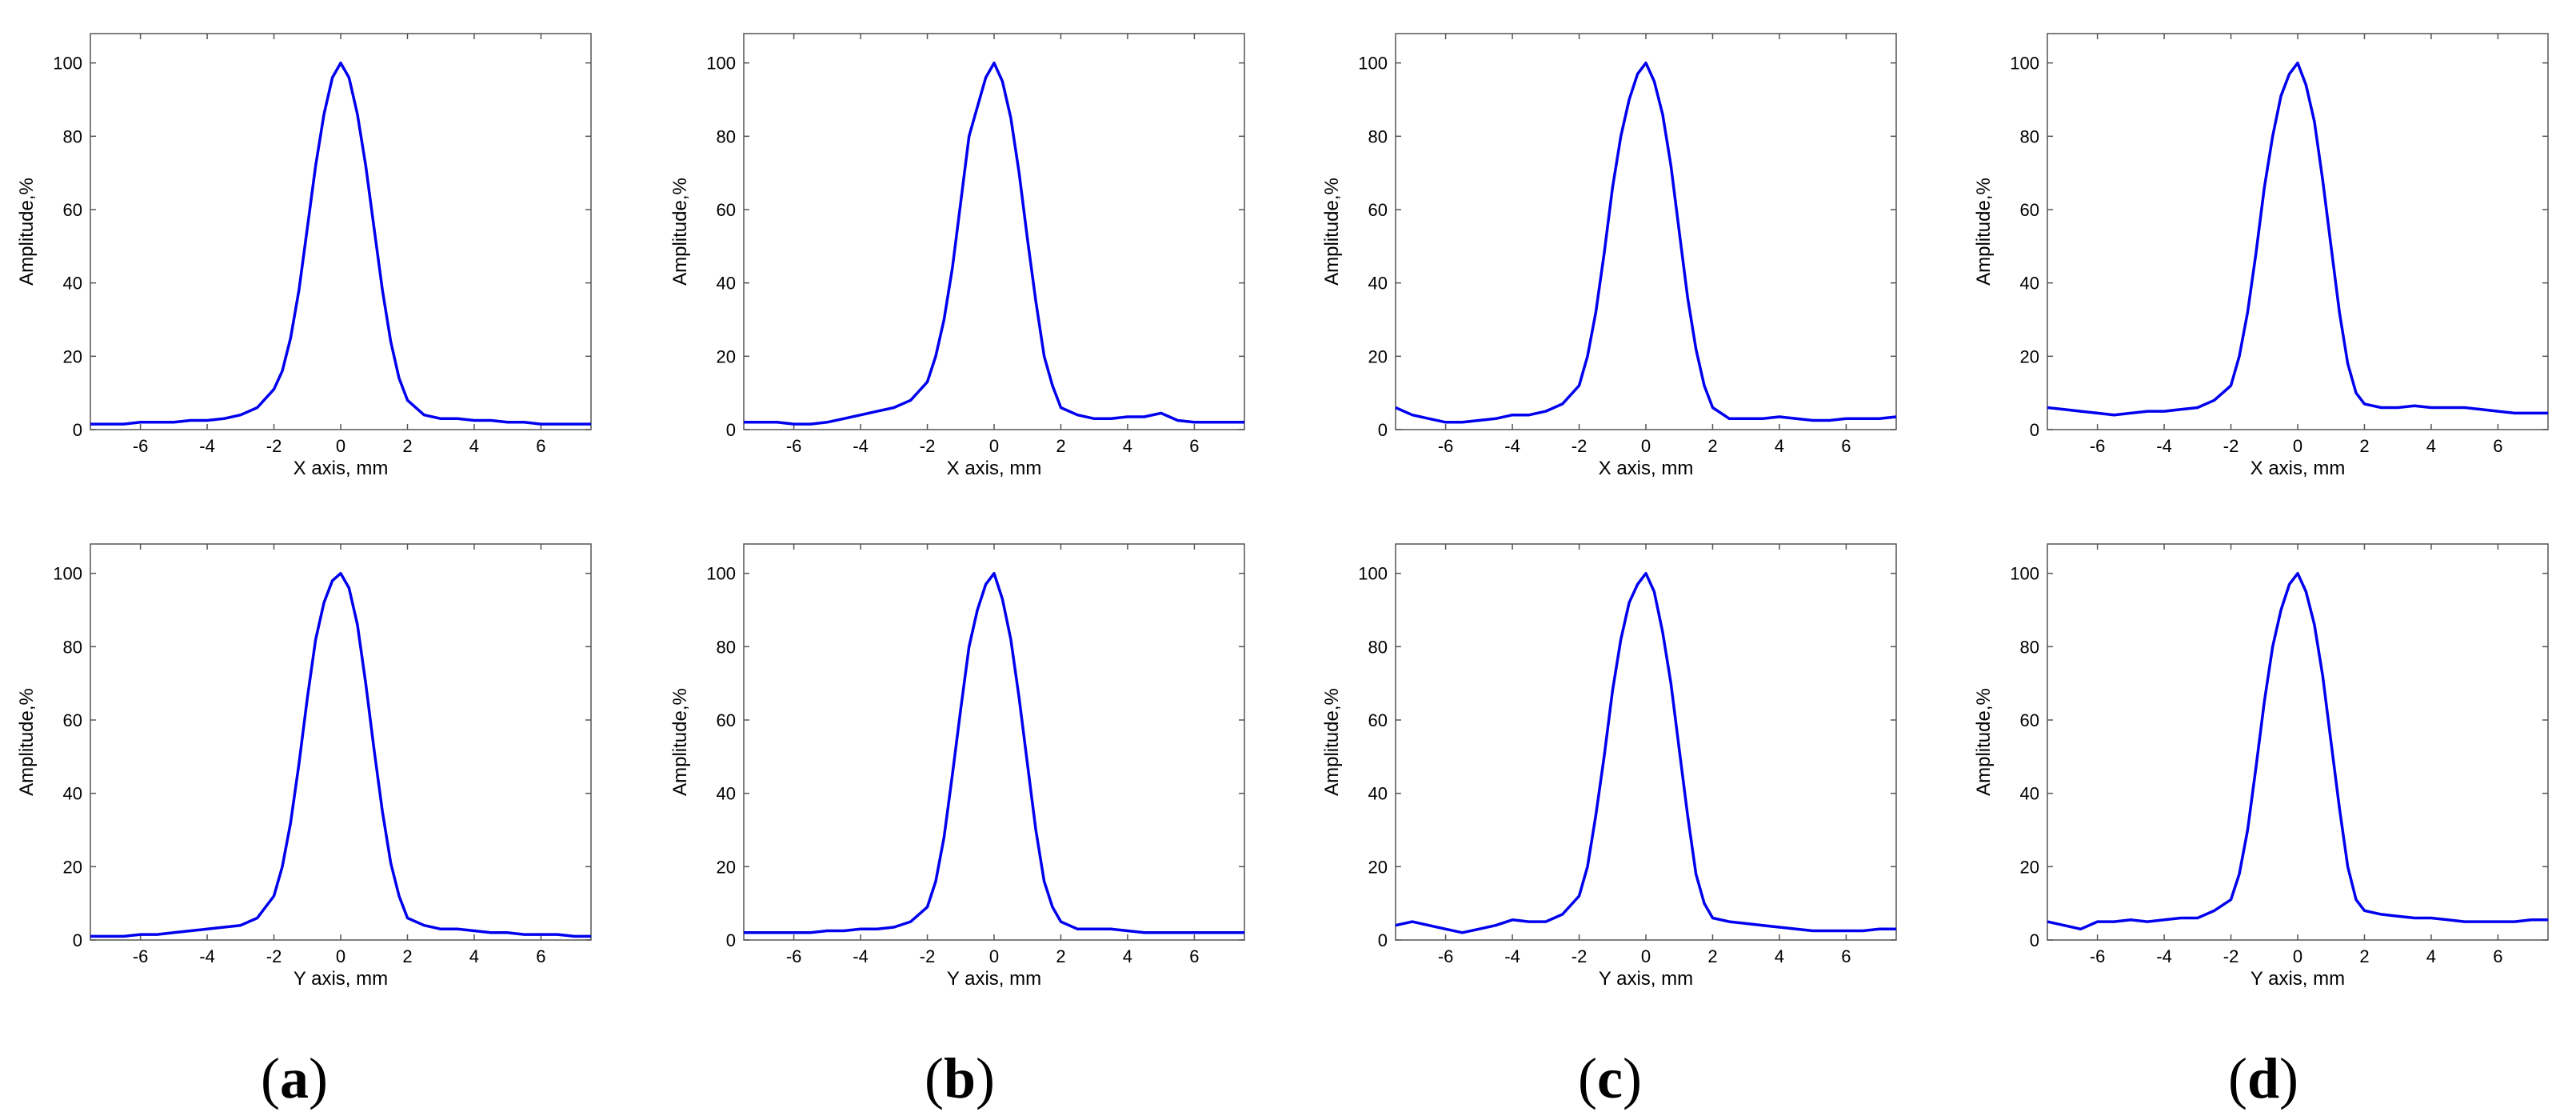 The image size is (2576, 1120). I want to click on panel-label-c: (c), so click(1610, 1078).